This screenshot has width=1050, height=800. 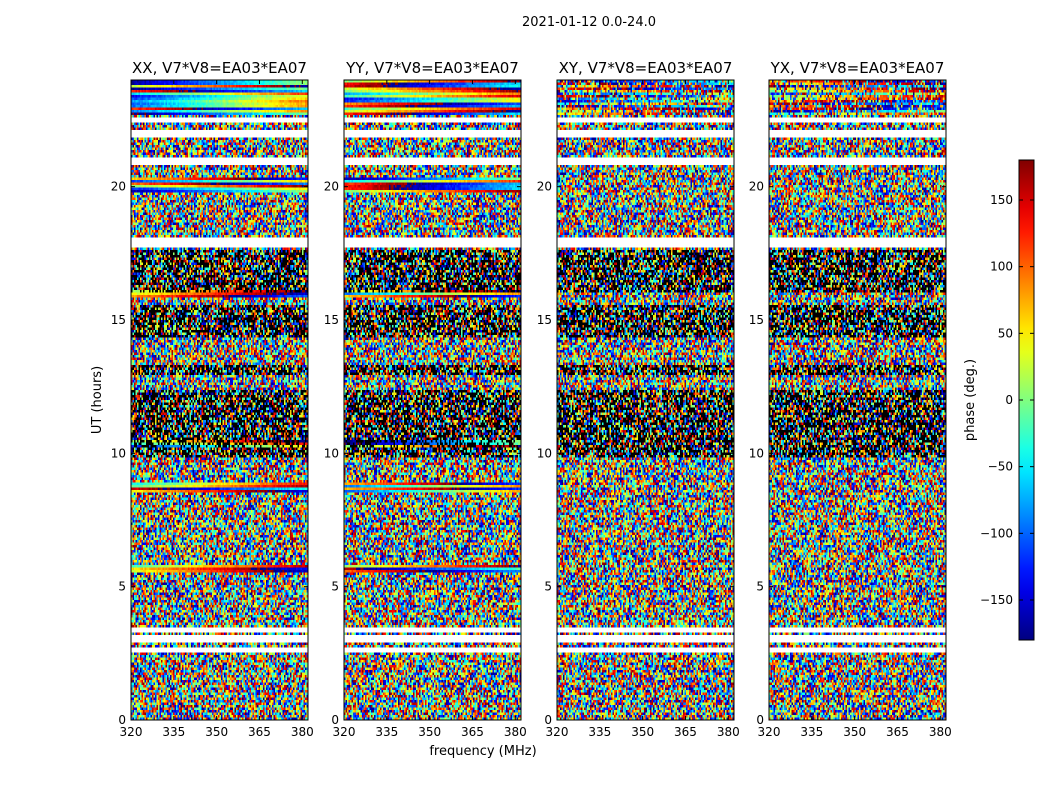 What do you see at coordinates (646, 68) in the screenshot?
I see `panel-title: XY, V7*V8=EA03*EA07` at bounding box center [646, 68].